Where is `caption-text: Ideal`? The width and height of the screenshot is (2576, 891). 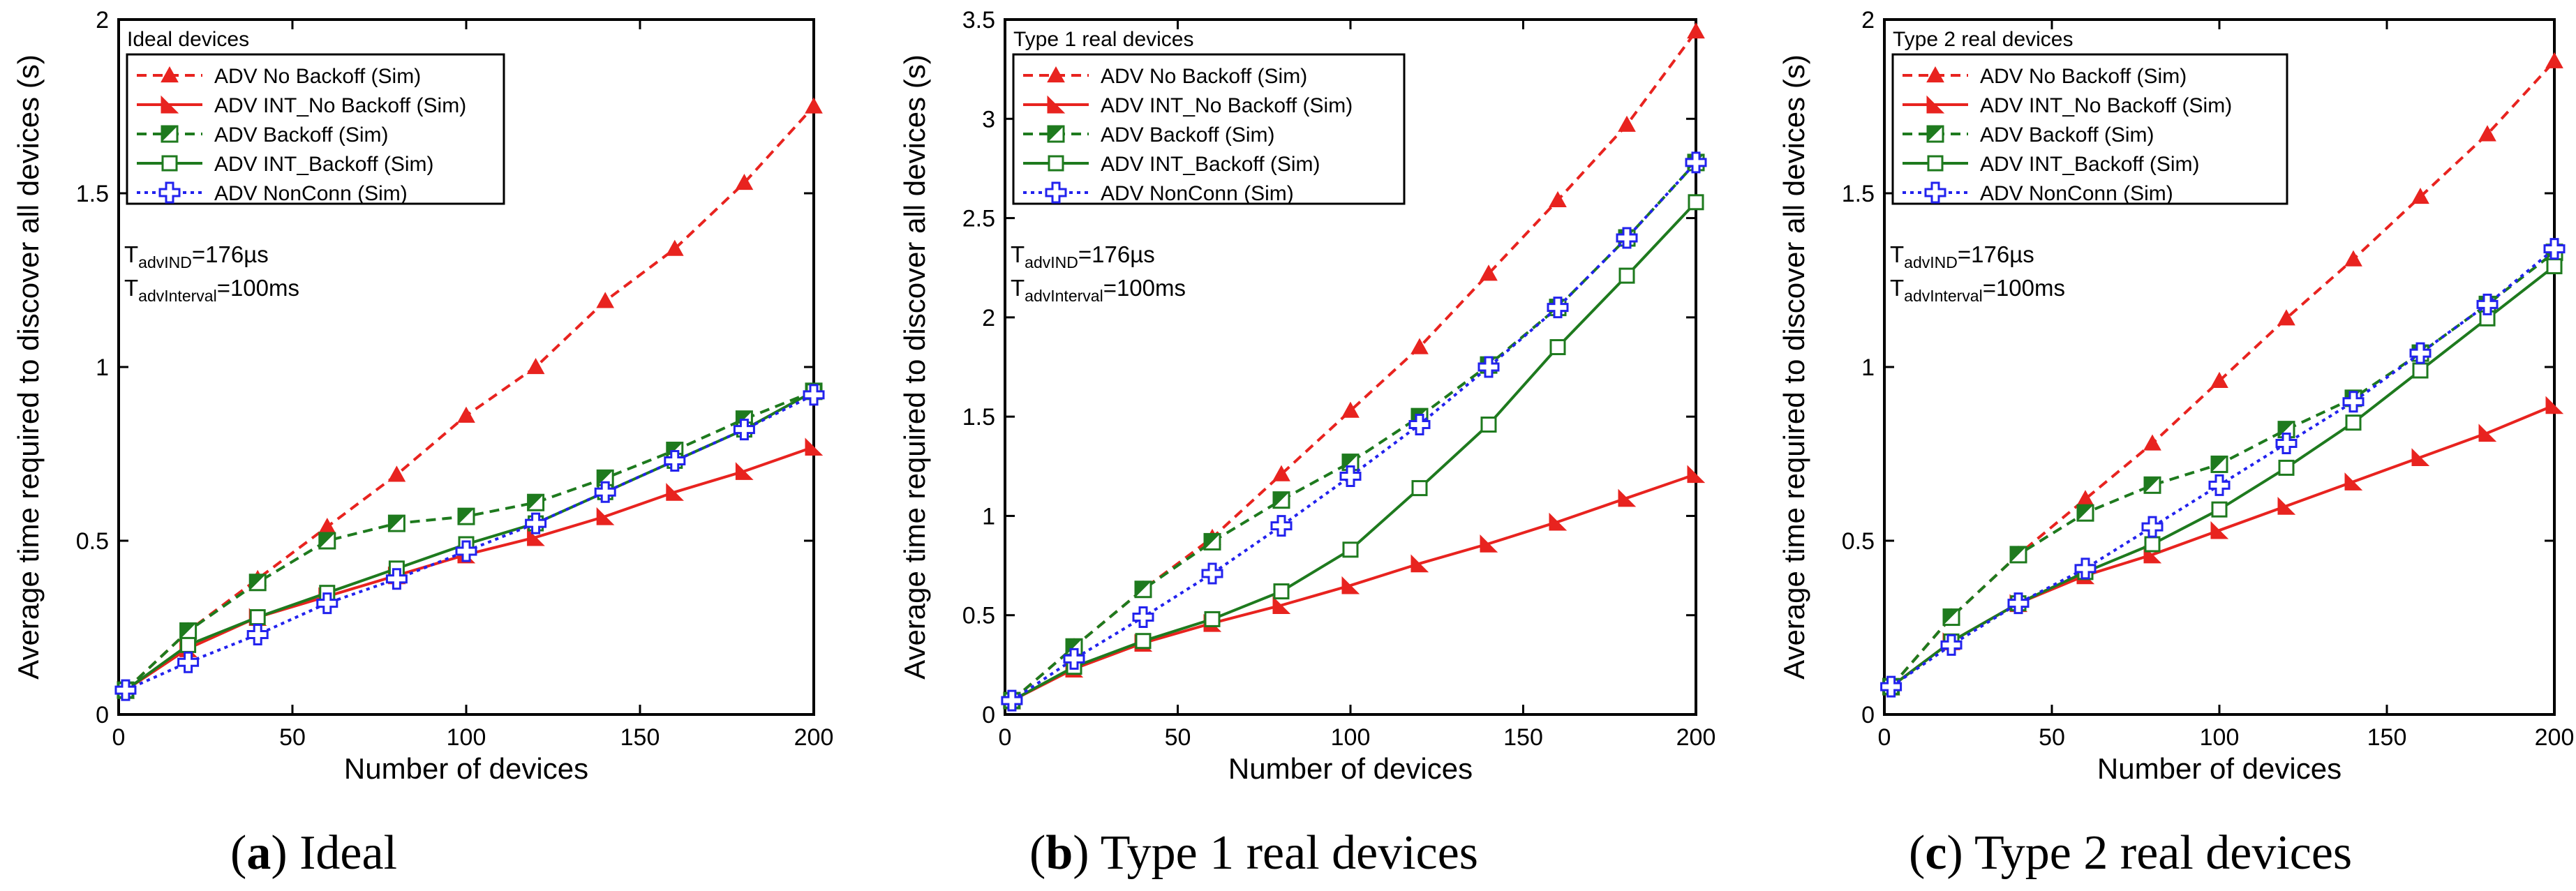 caption-text: Ideal is located at coordinates (342, 853).